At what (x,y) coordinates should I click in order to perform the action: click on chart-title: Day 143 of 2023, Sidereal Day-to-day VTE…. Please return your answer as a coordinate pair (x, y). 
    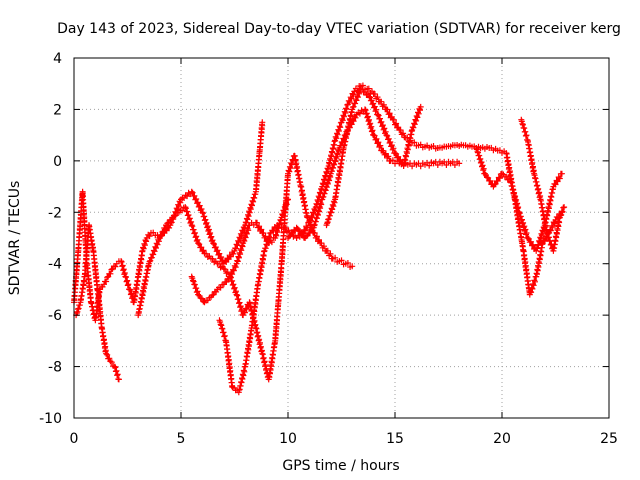
    Looking at the image, I should click on (339, 29).